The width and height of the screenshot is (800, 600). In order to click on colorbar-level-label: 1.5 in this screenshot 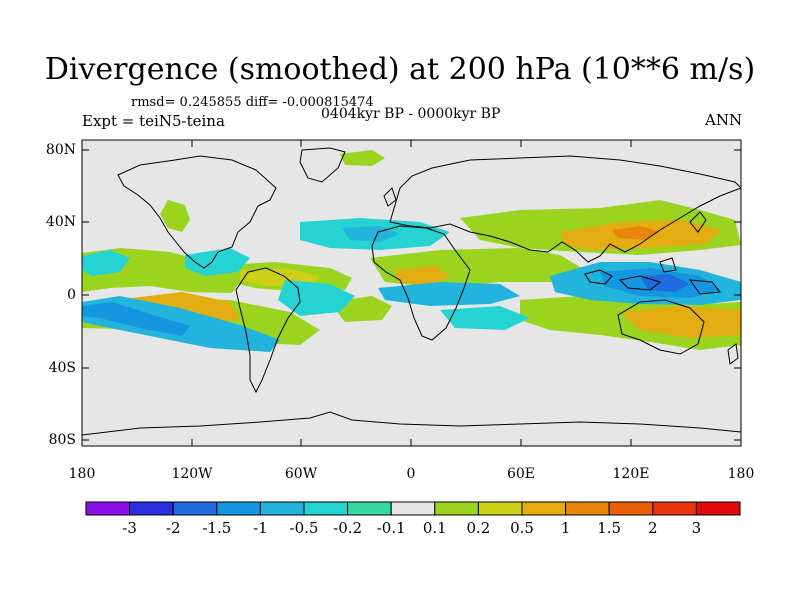, I will do `click(609, 528)`.